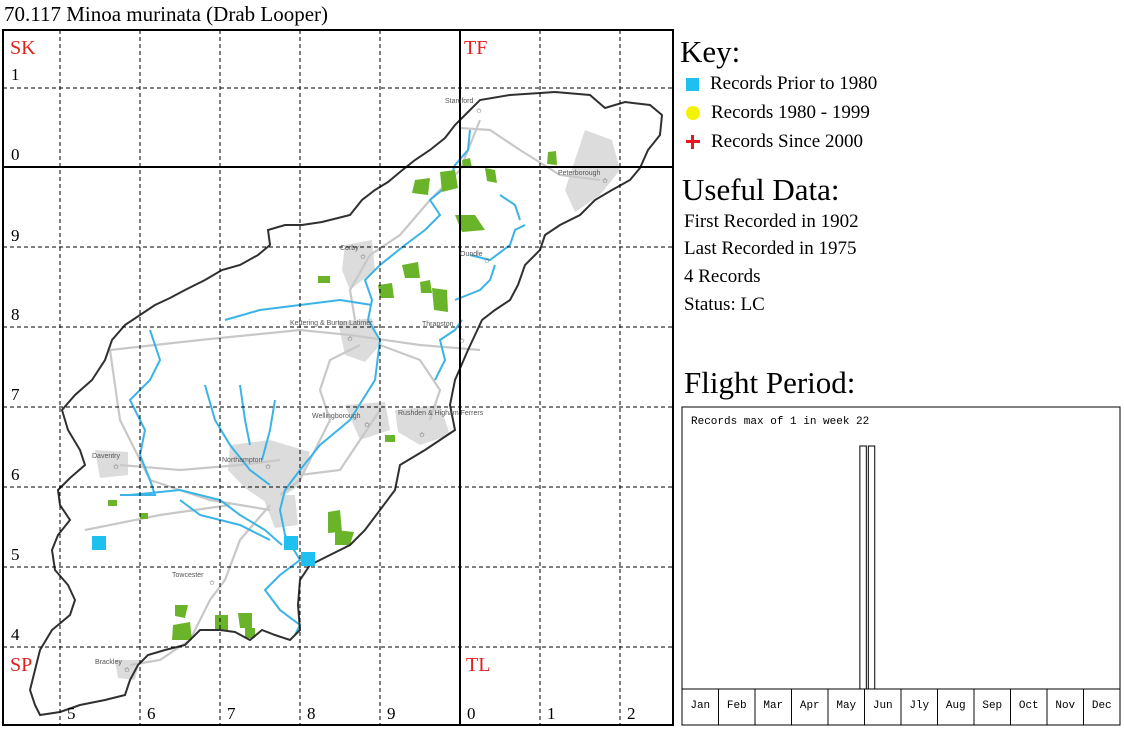 Image resolution: width=1124 pixels, height=730 pixels. What do you see at coordinates (478, 665) in the screenshot?
I see `square-label-tl: TL` at bounding box center [478, 665].